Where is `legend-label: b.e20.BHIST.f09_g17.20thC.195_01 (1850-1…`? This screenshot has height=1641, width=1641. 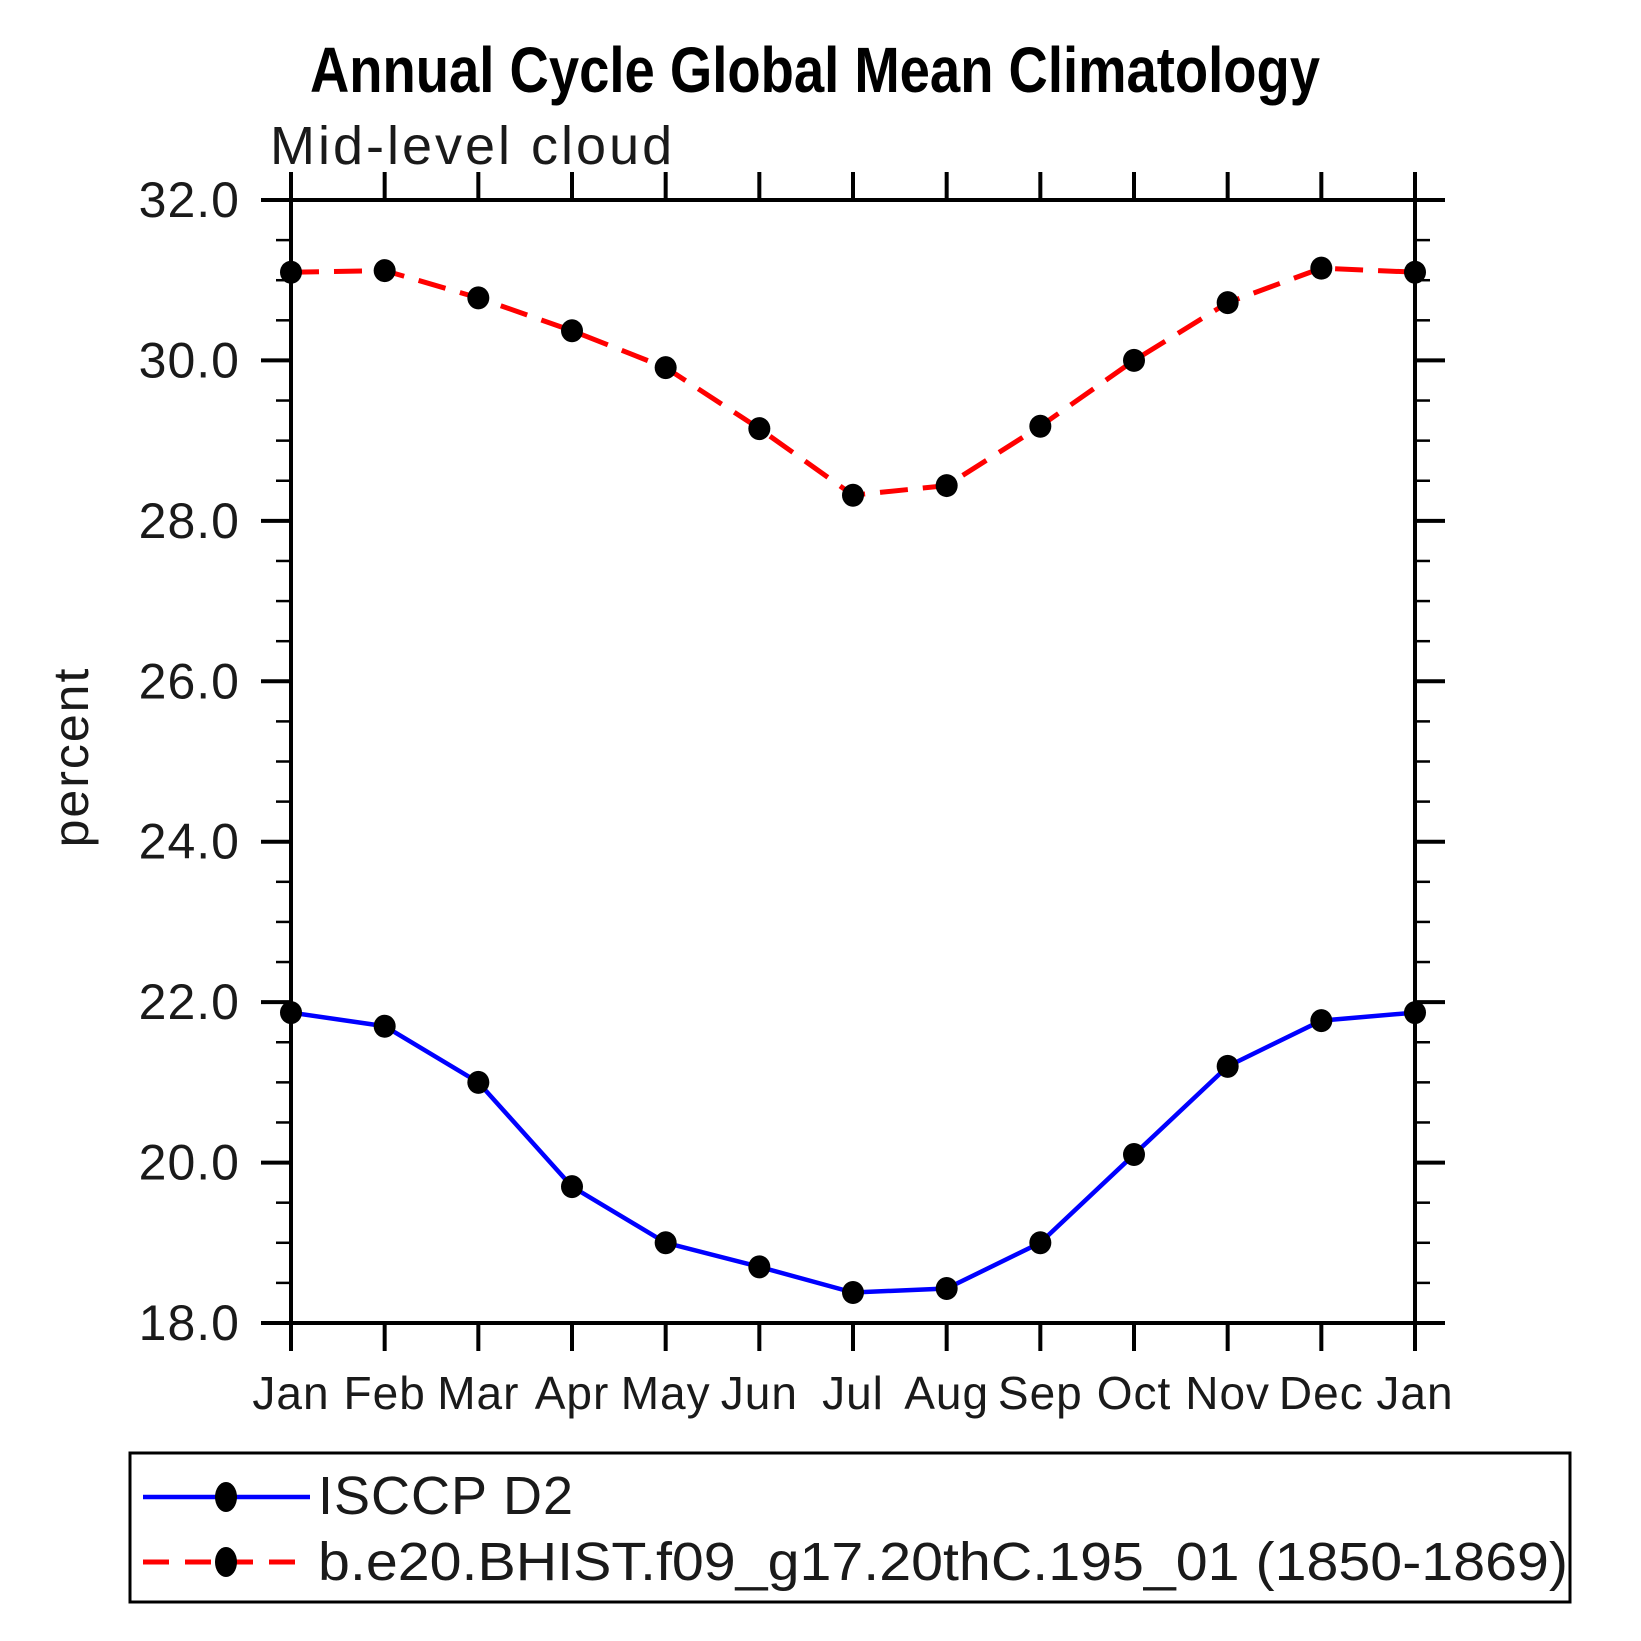 legend-label: b.e20.BHIST.f09_g17.20thC.195_01 (1850-1… is located at coordinates (943, 1562).